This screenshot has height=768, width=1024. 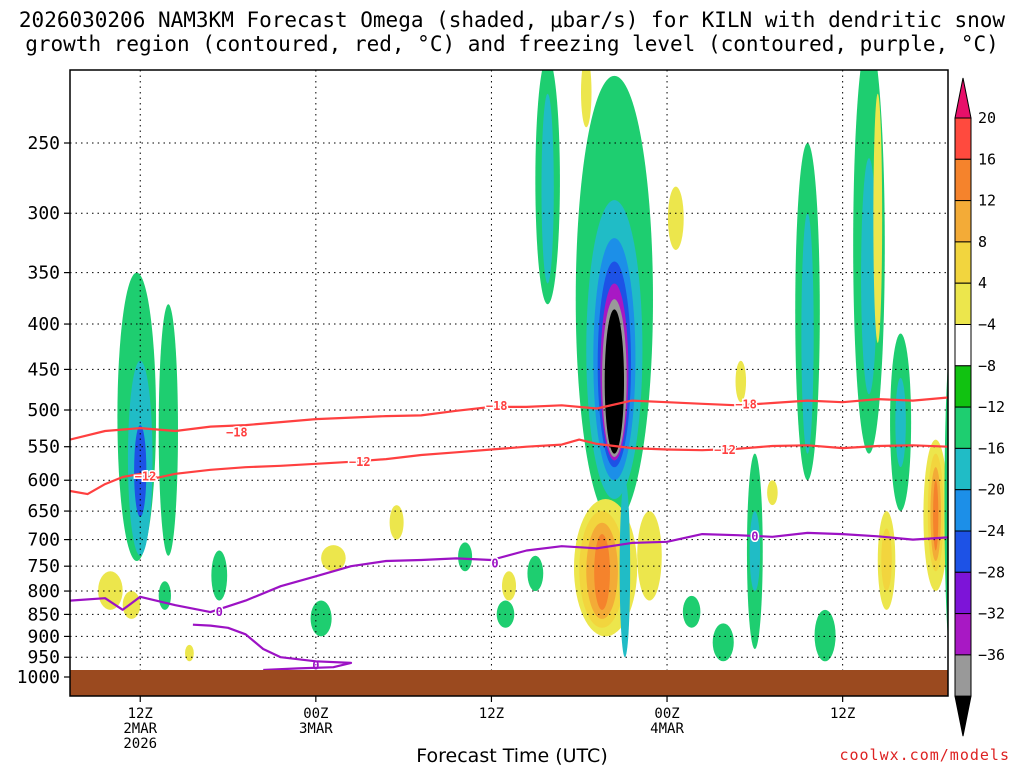 I want to click on omega-area-upper-cyan, so click(x=547, y=188).